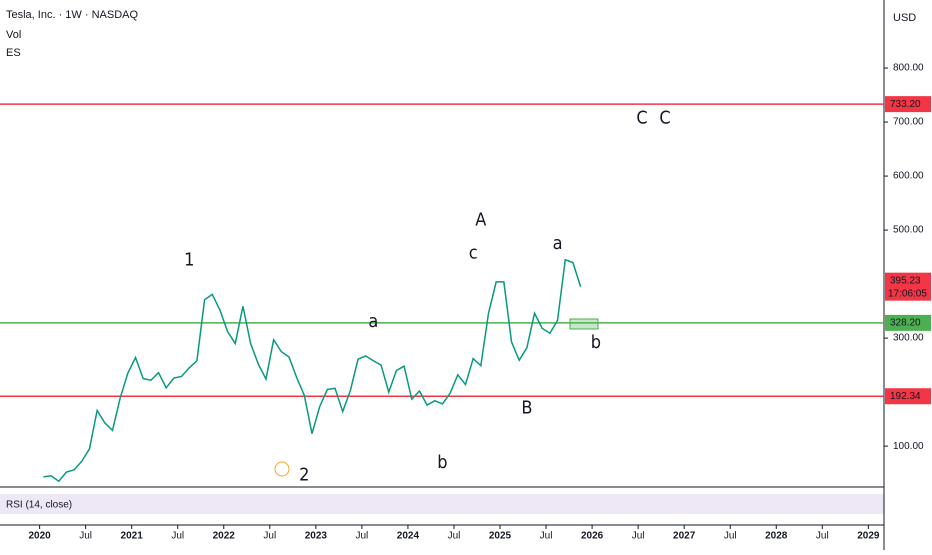 The height and width of the screenshot is (555, 932). Describe the element at coordinates (904, 18) in the screenshot. I see `currency-label: USD` at that location.